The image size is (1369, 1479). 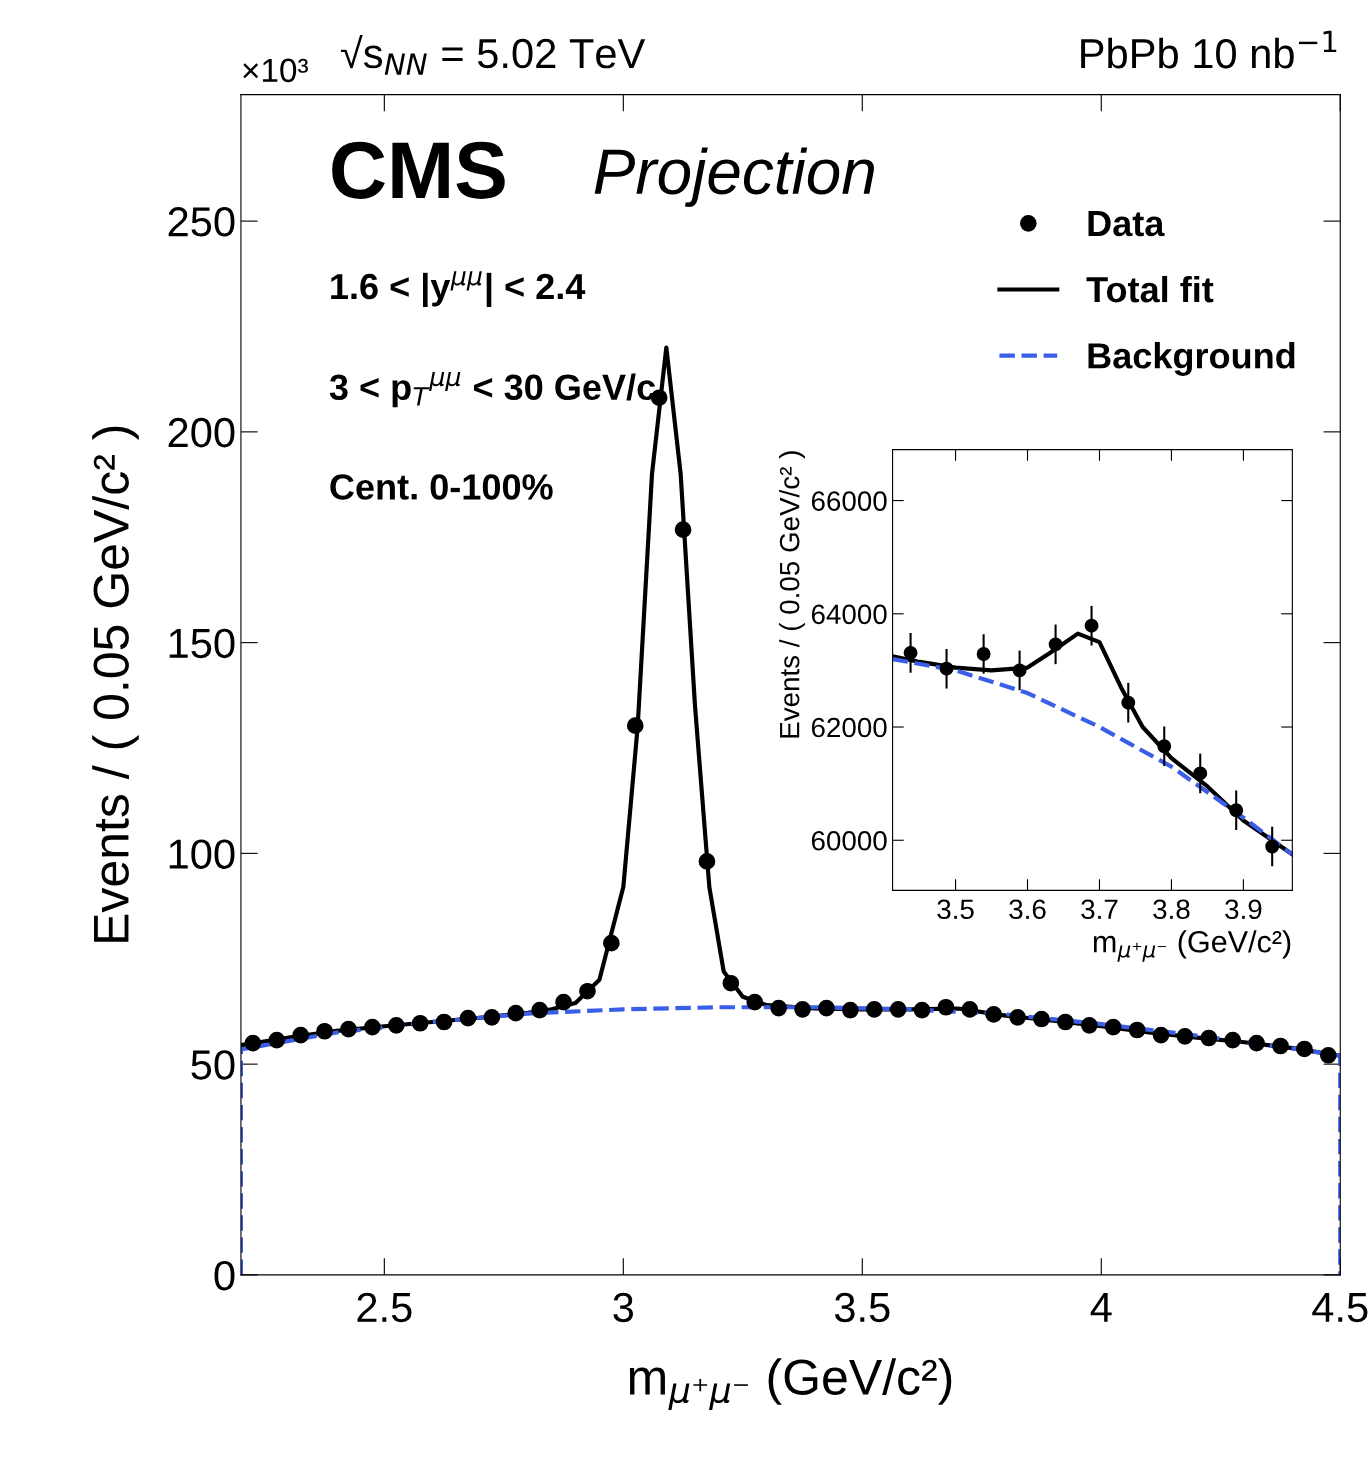 I want to click on annotation: CMS, so click(x=418, y=170).